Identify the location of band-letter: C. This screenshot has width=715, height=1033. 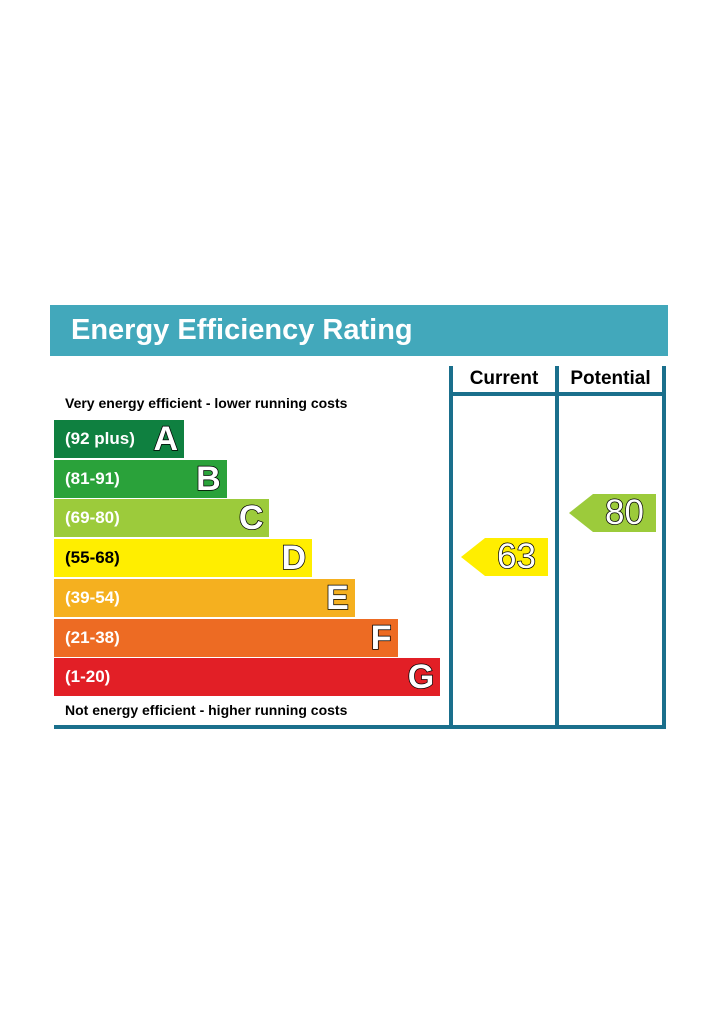
(251, 519).